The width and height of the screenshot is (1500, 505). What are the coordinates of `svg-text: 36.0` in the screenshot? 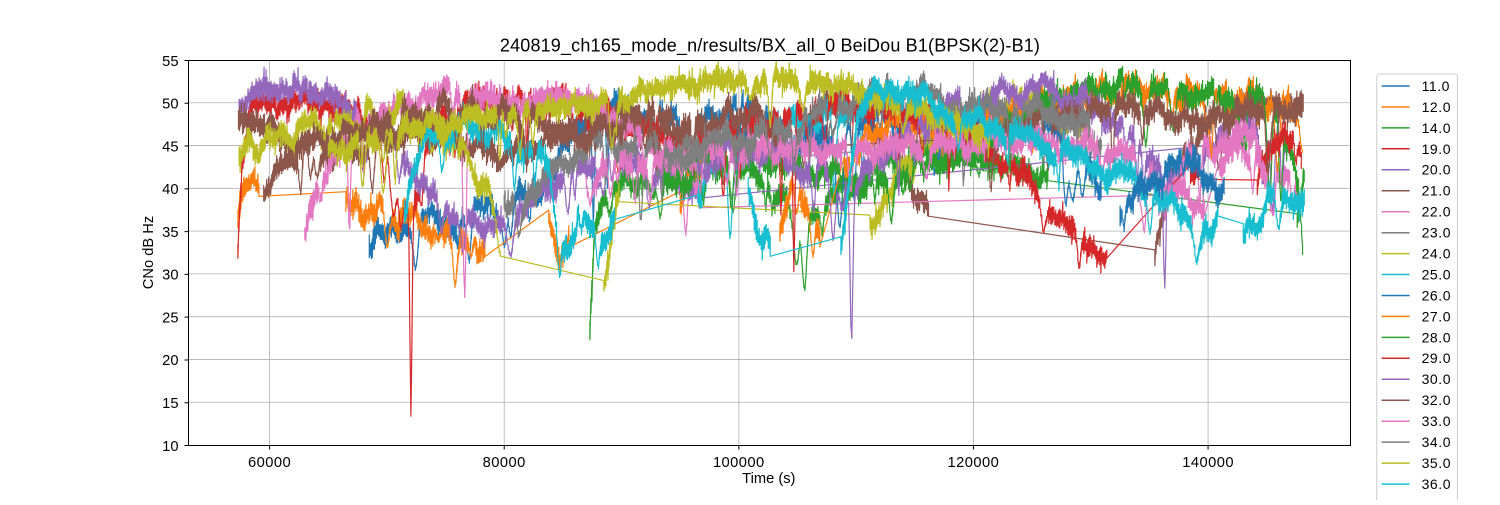 It's located at (1436, 484).